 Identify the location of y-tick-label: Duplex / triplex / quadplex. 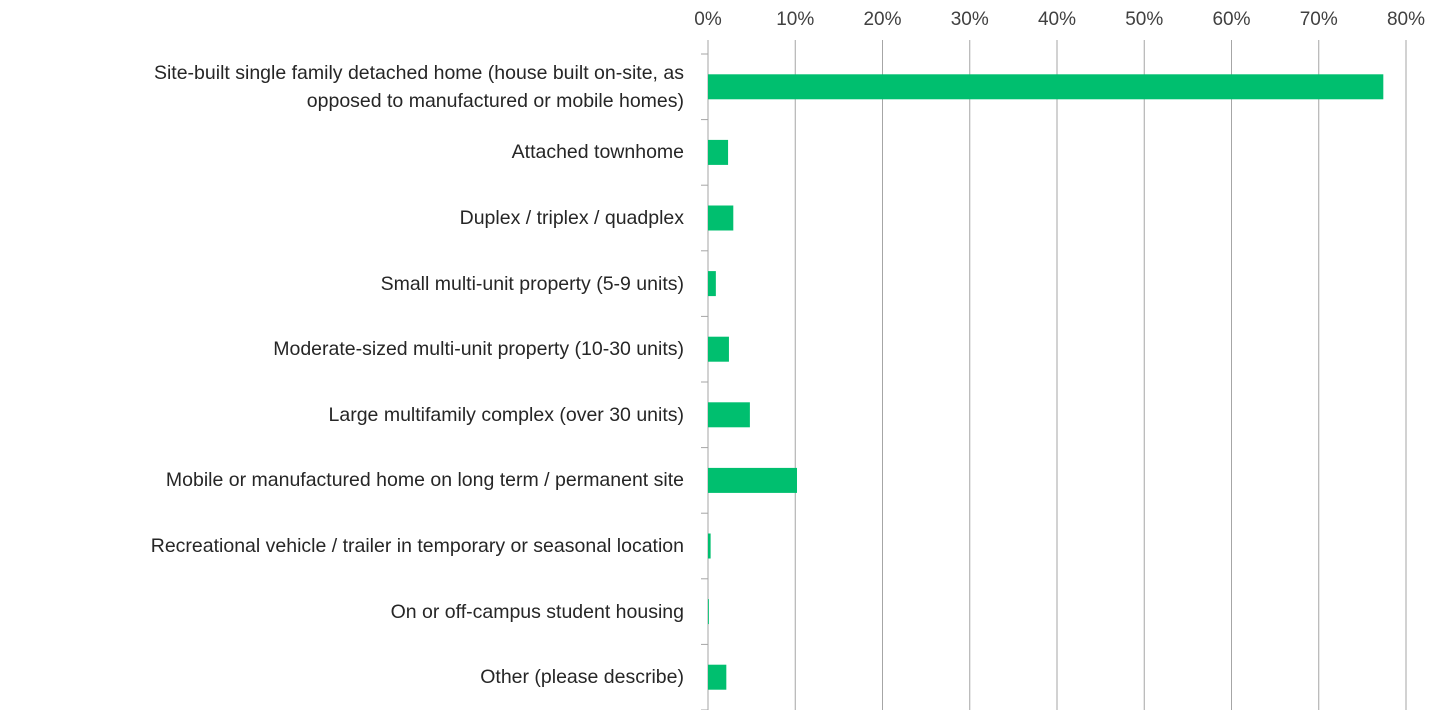
(571, 218).